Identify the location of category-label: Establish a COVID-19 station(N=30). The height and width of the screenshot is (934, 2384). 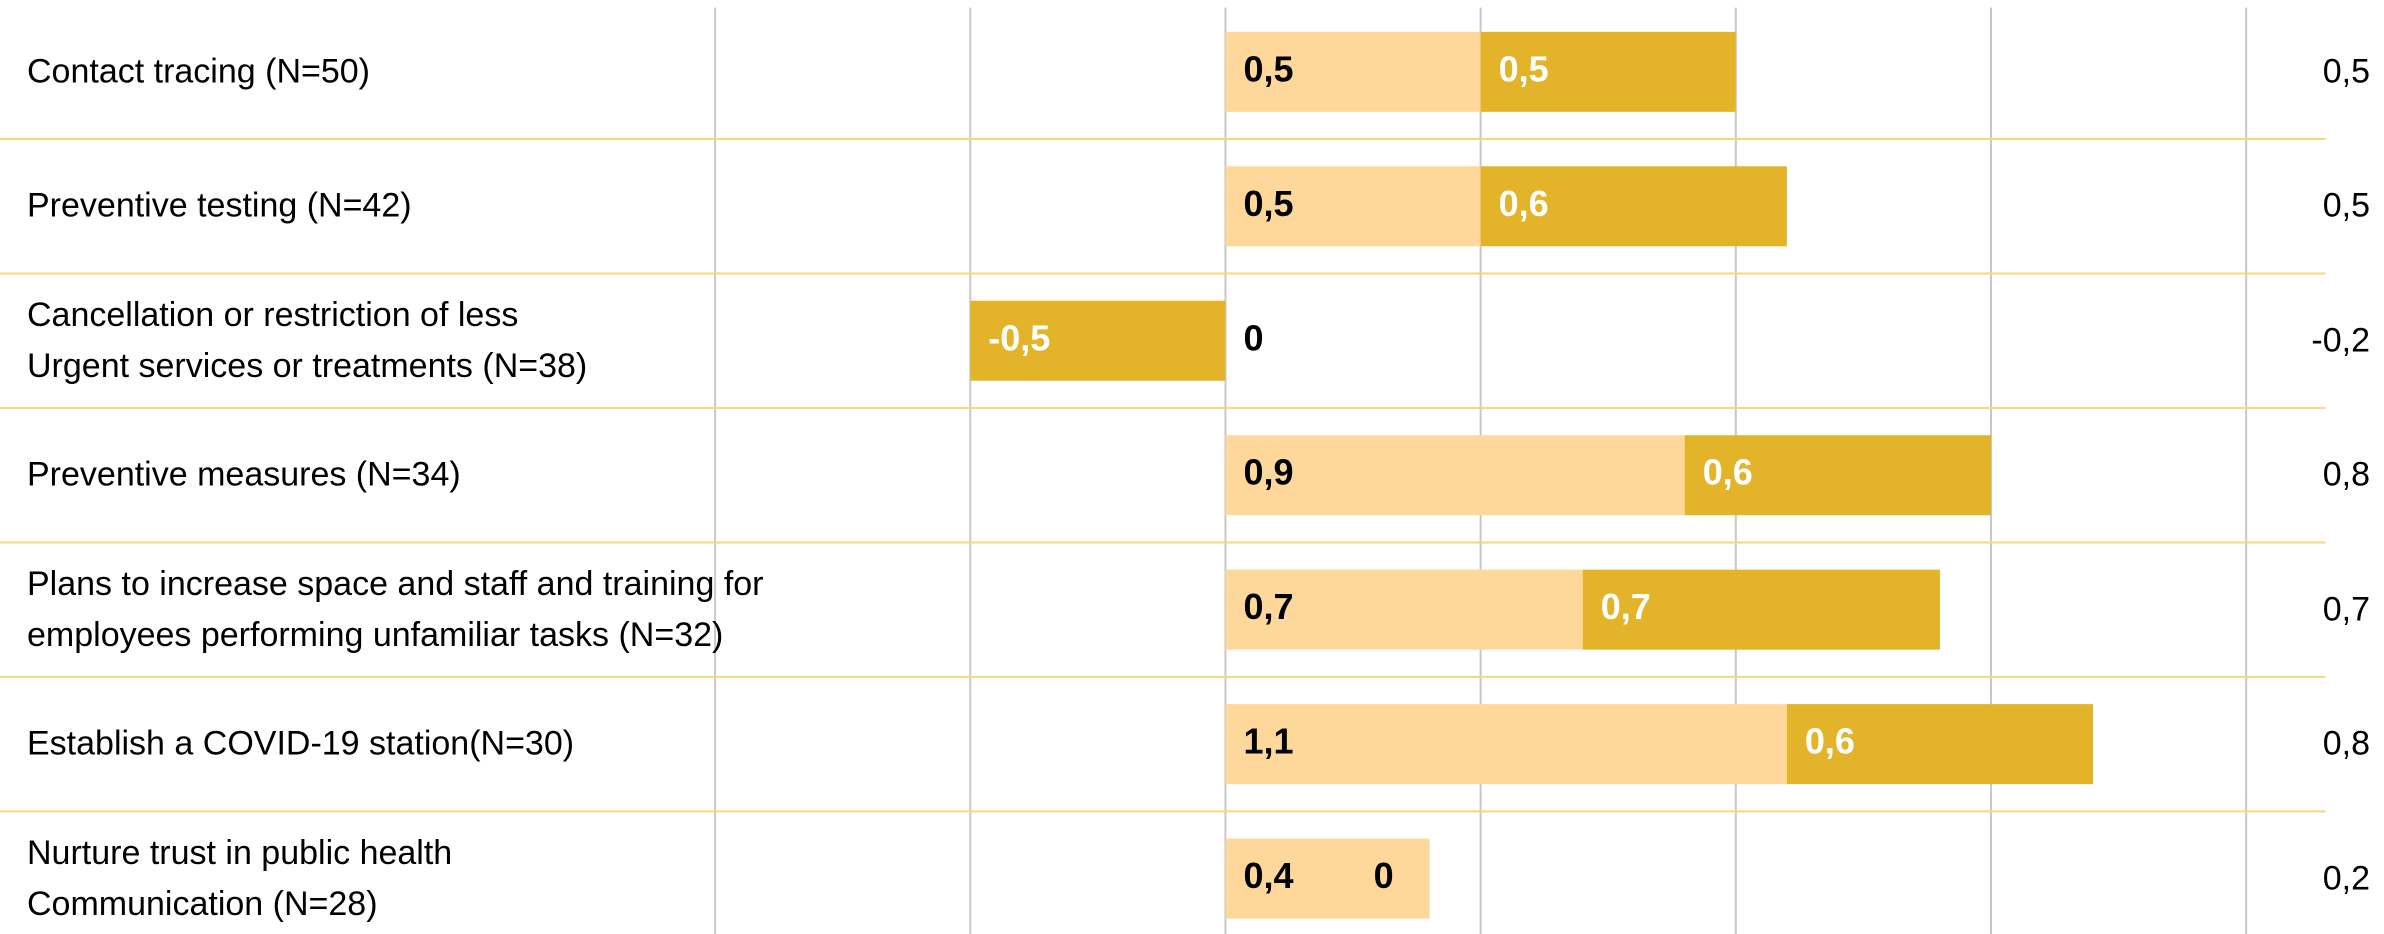
(301, 743).